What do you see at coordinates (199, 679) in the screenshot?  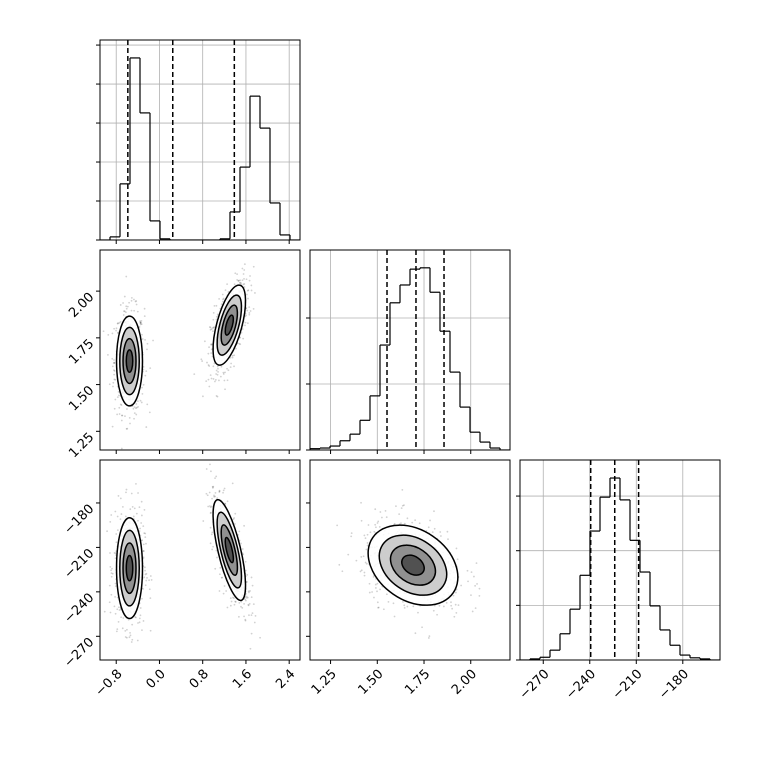 I see `x-tick-label: 0.8` at bounding box center [199, 679].